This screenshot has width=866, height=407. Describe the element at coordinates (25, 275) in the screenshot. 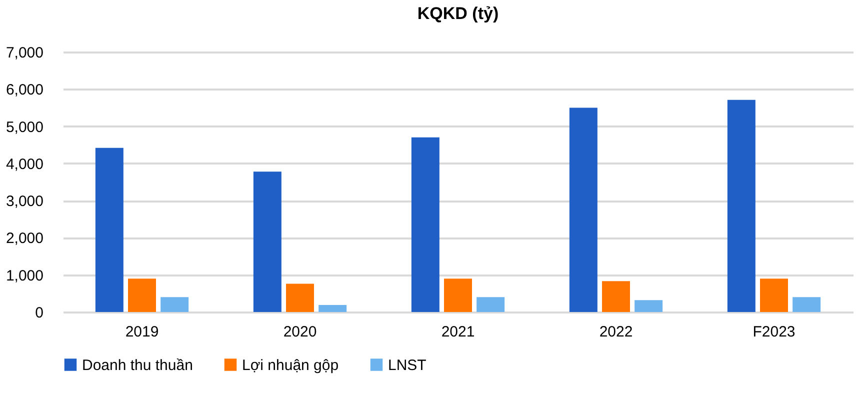

I see `y-tick-label: 1,000` at that location.